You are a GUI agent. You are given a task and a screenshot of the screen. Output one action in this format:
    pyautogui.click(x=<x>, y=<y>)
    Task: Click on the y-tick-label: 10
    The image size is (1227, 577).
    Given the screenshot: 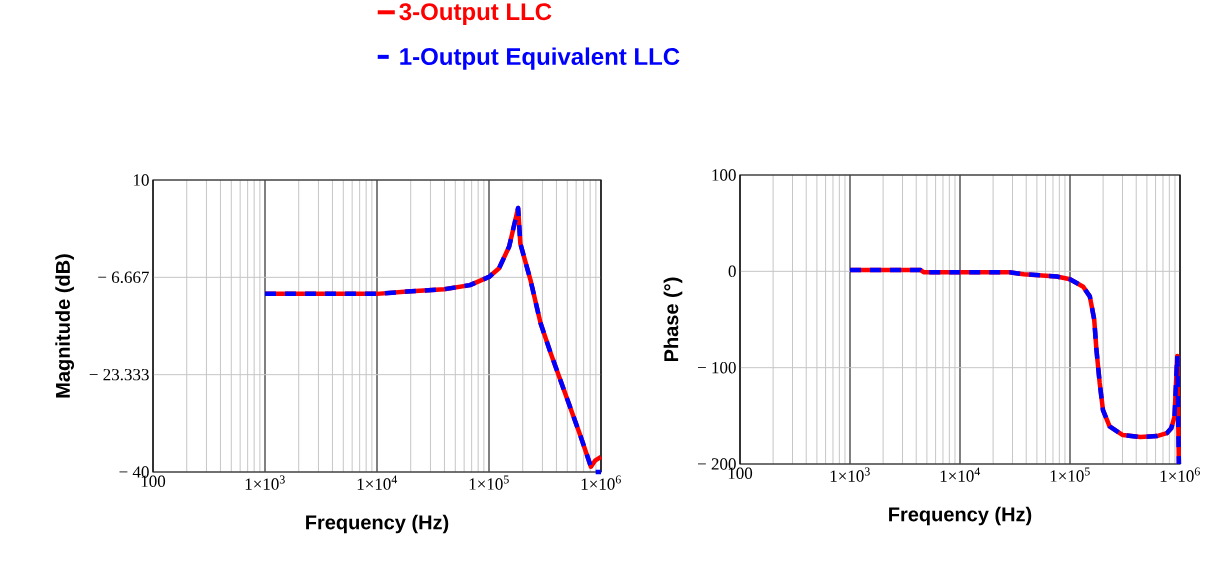 What is the action you would take?
    pyautogui.click(x=141, y=180)
    